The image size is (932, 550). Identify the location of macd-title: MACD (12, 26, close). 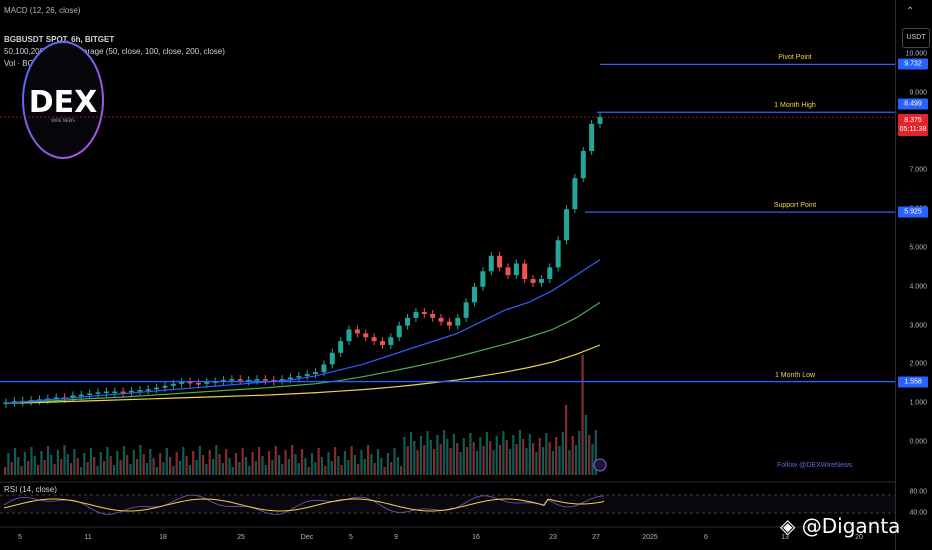
(42, 10).